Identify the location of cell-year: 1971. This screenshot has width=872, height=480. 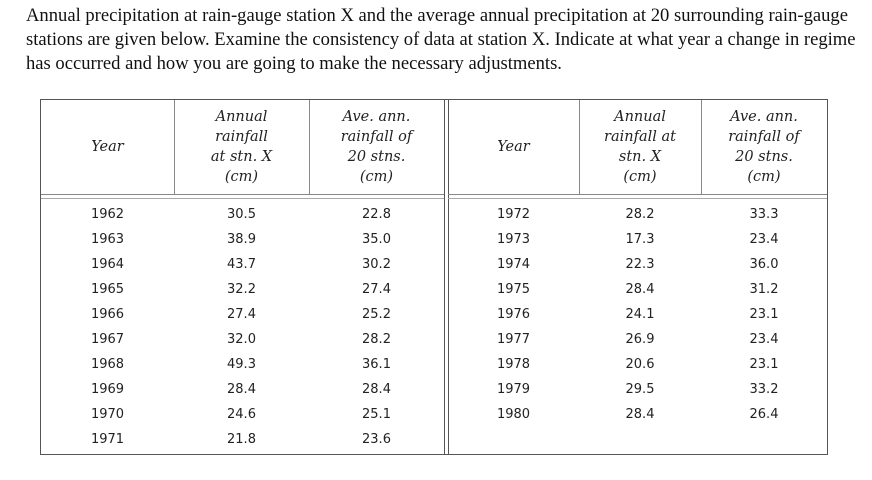
(107, 439).